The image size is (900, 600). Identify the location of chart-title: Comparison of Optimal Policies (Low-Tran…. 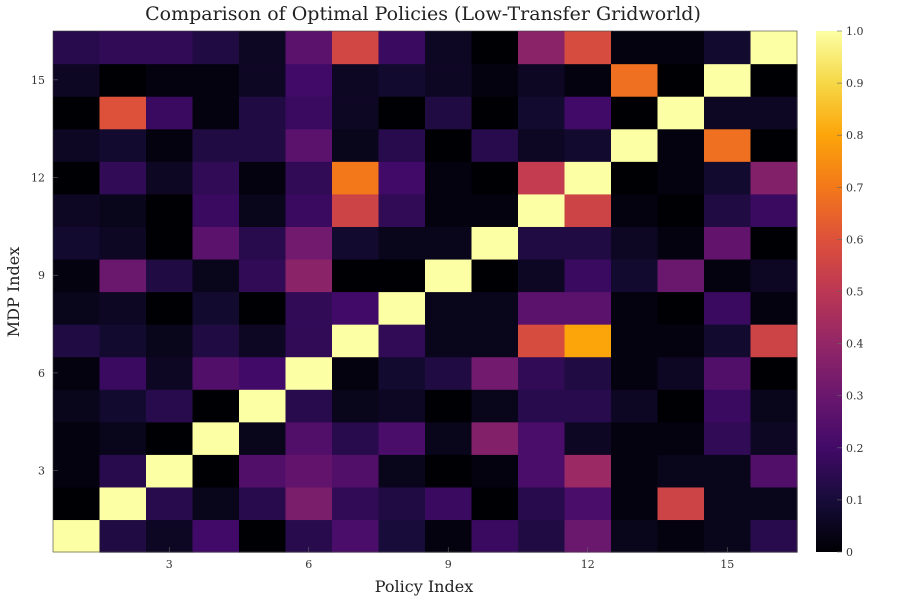
(423, 14).